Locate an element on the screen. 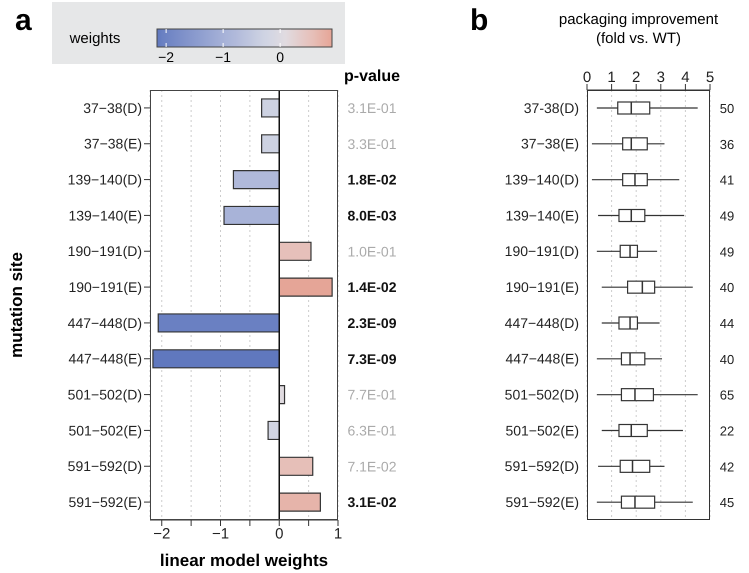 The height and width of the screenshot is (573, 749). text: 3.3E-01 is located at coordinates (372, 144).